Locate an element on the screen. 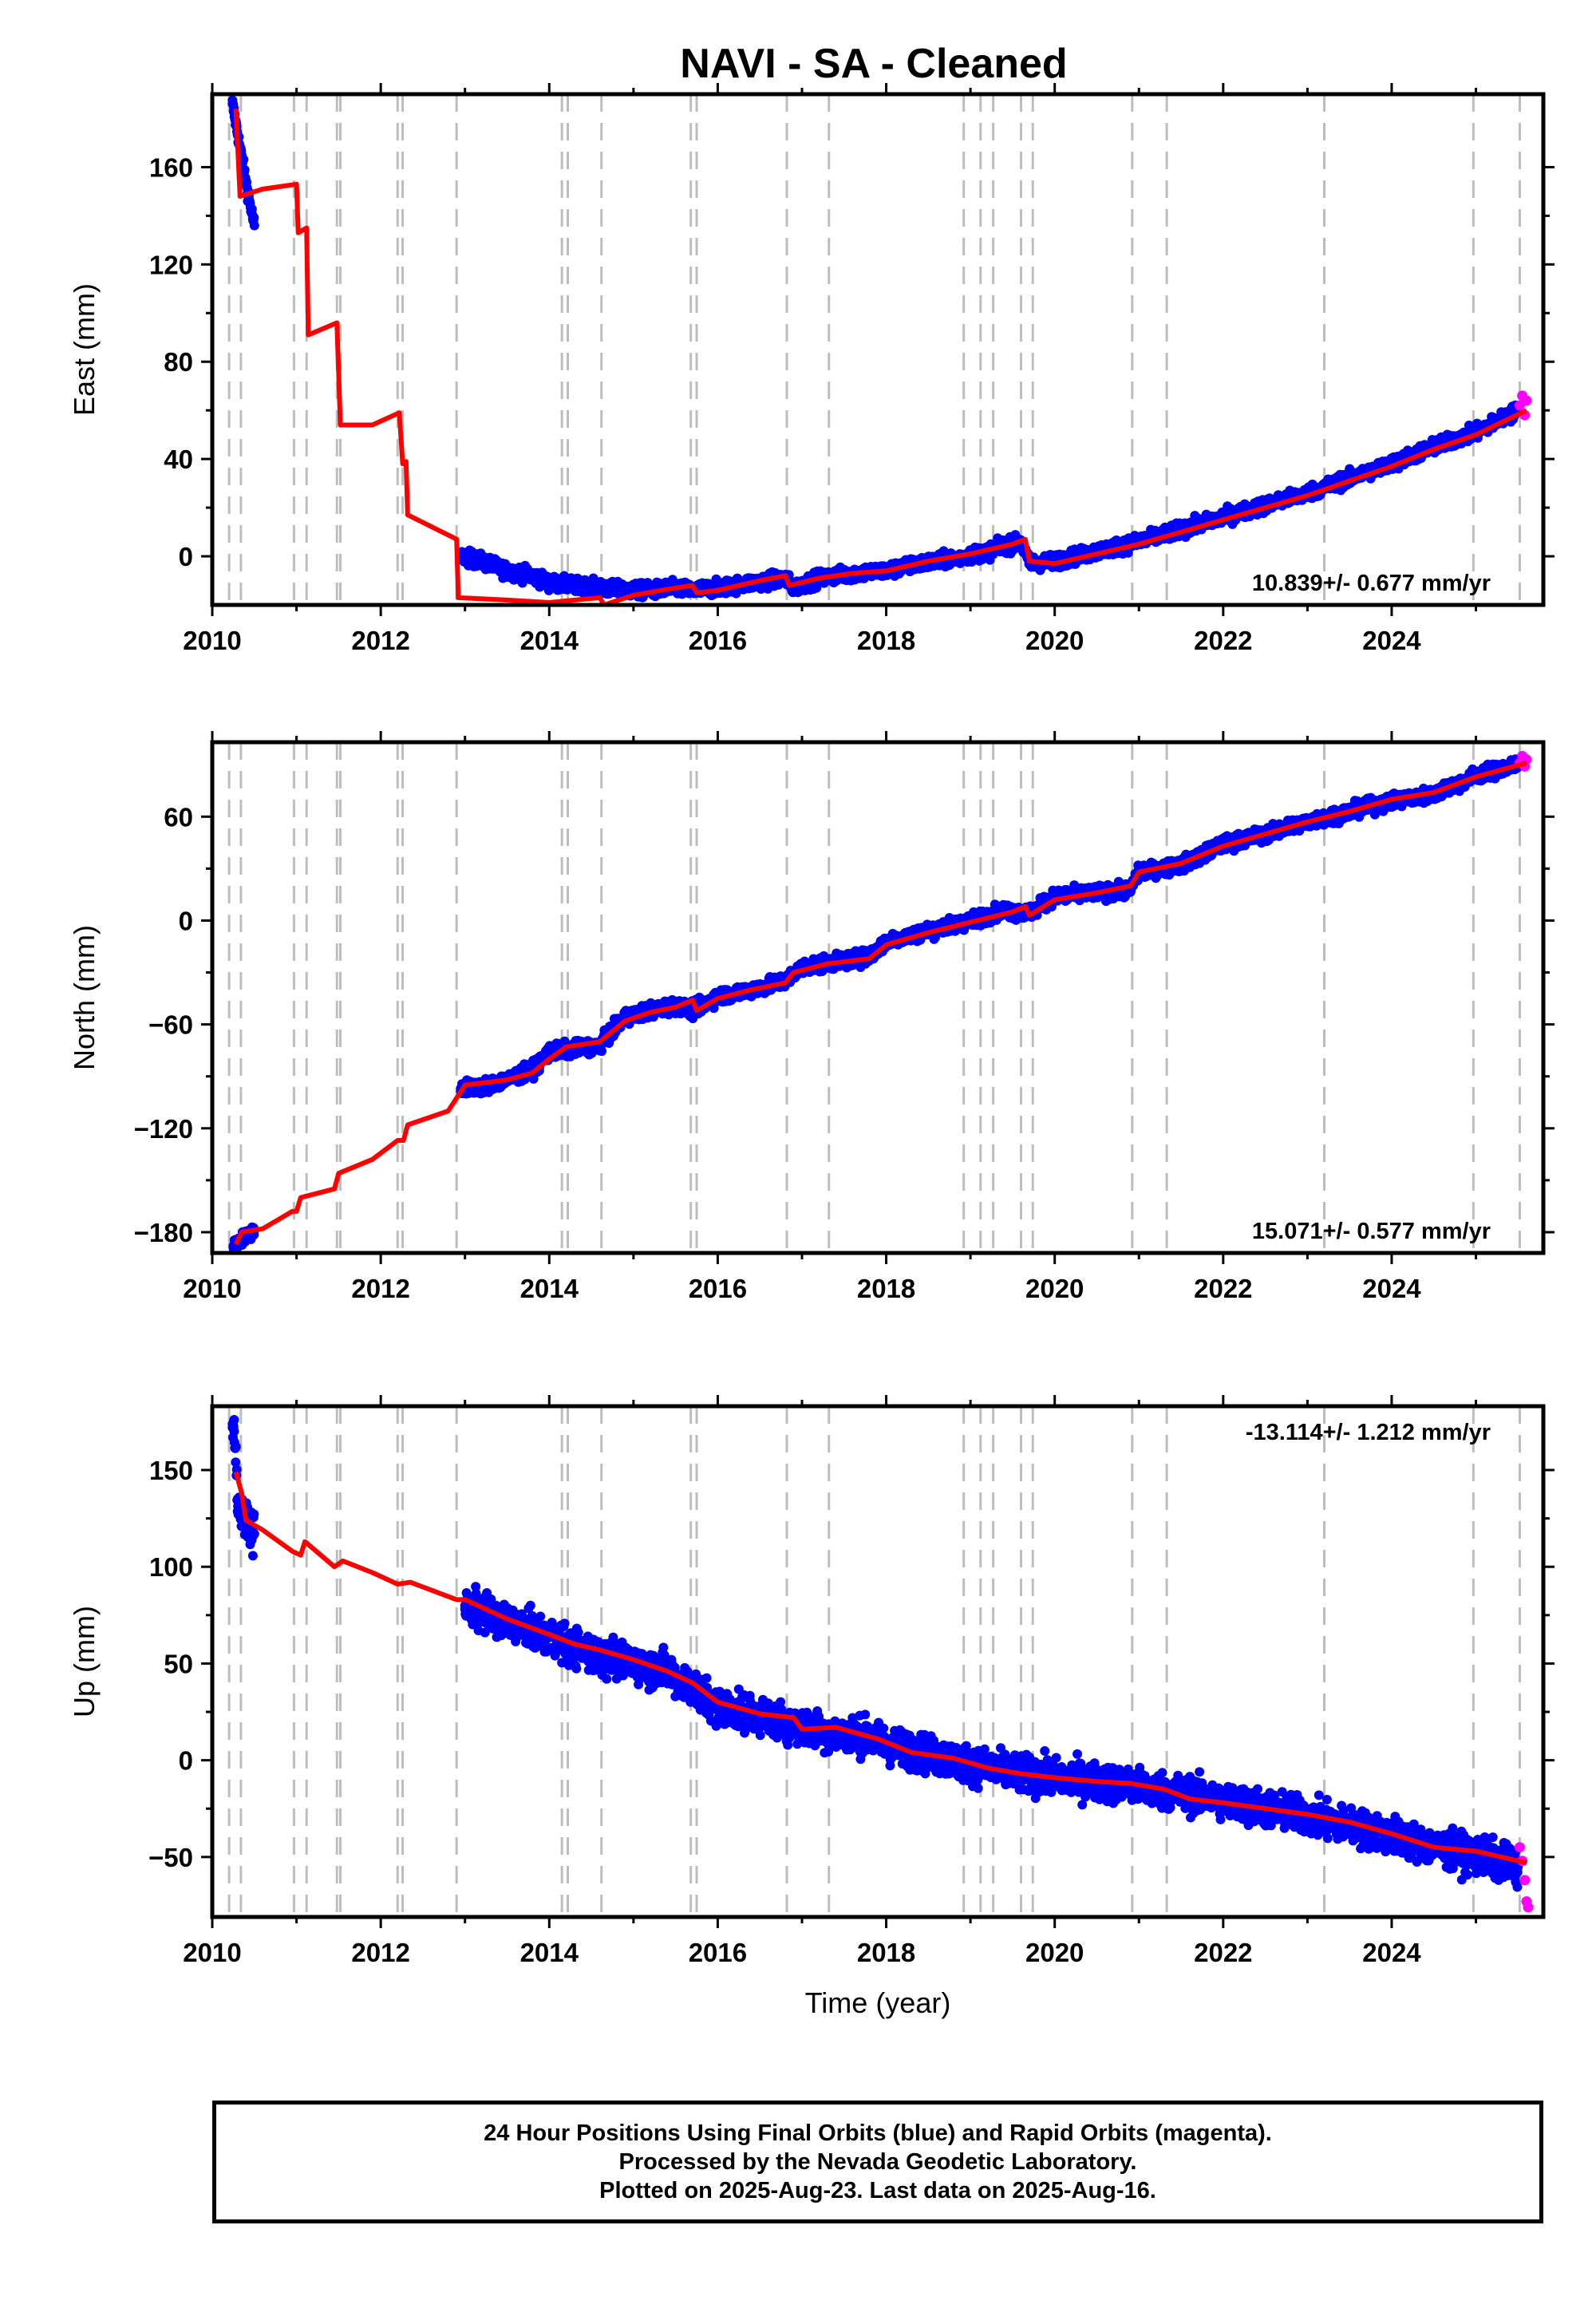  chart-title: NAVI - SA - Cleaned is located at coordinates (873, 64).